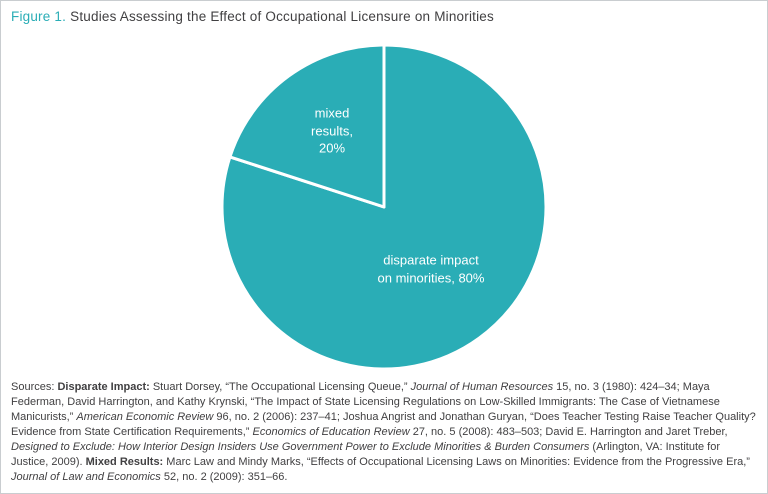 The image size is (768, 494). What do you see at coordinates (224, 477) in the screenshot?
I see `sources-segment: 52, no. 2 (2009): 351–66.` at bounding box center [224, 477].